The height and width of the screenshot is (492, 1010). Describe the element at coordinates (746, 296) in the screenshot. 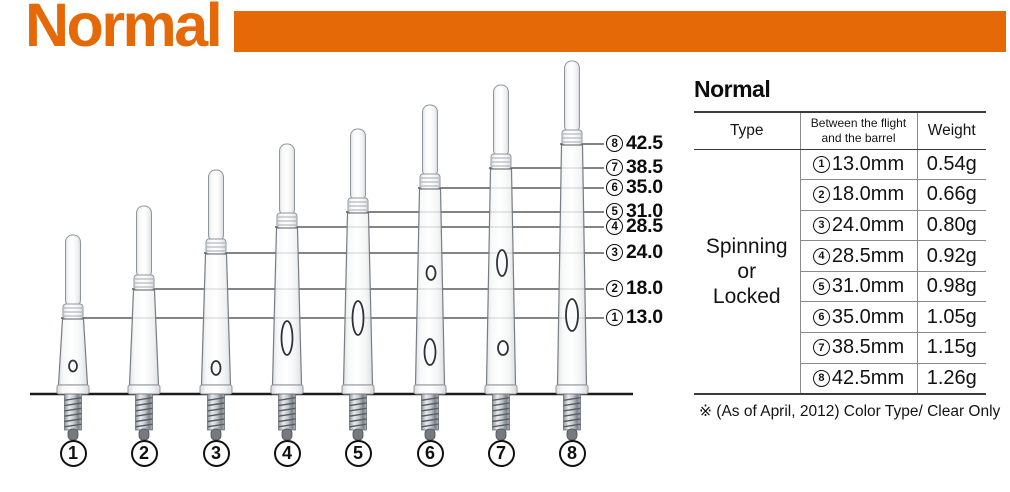

I see `type-line: Locked` at that location.